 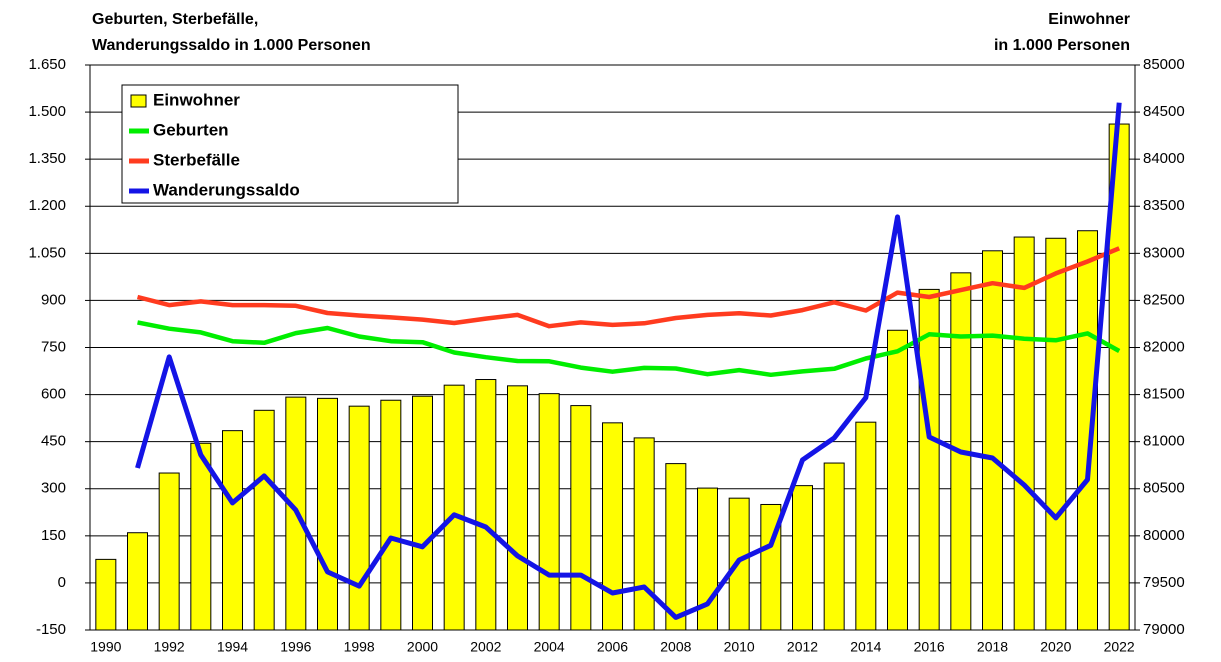 What do you see at coordinates (138, 101) in the screenshot?
I see `legend-swatch` at bounding box center [138, 101].